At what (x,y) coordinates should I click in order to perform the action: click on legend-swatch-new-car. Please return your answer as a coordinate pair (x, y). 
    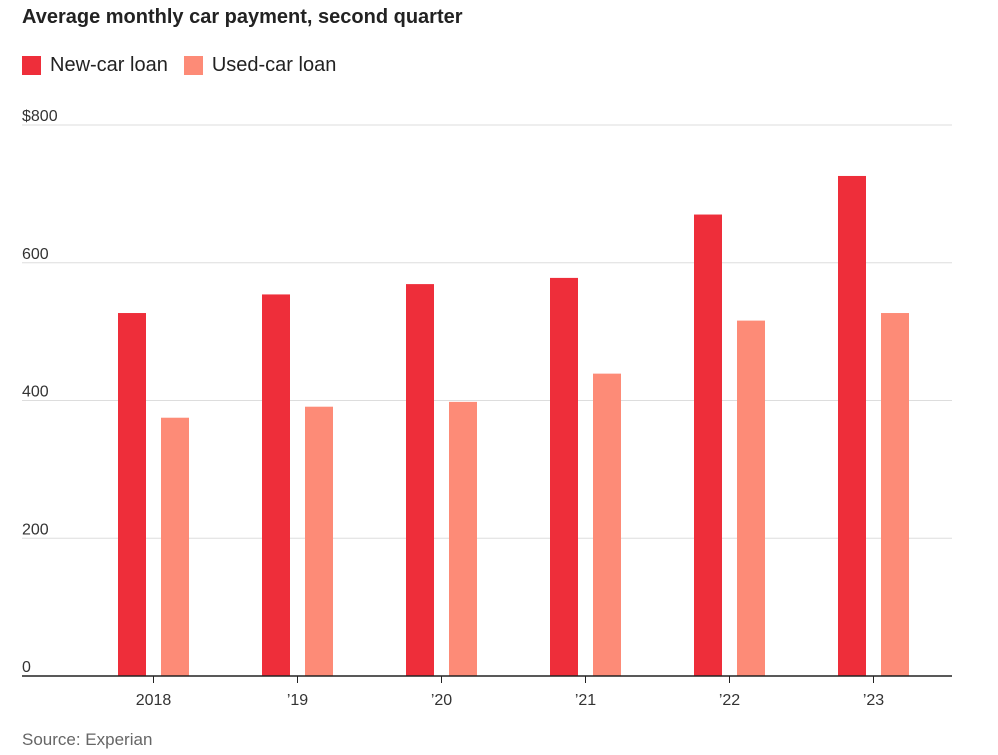
    Looking at the image, I should click on (31, 65).